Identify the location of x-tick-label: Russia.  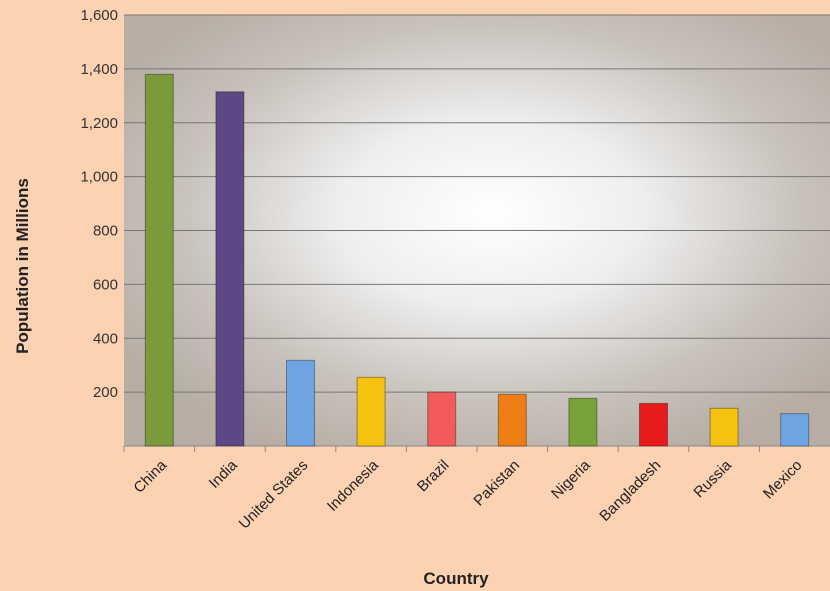
(712, 478).